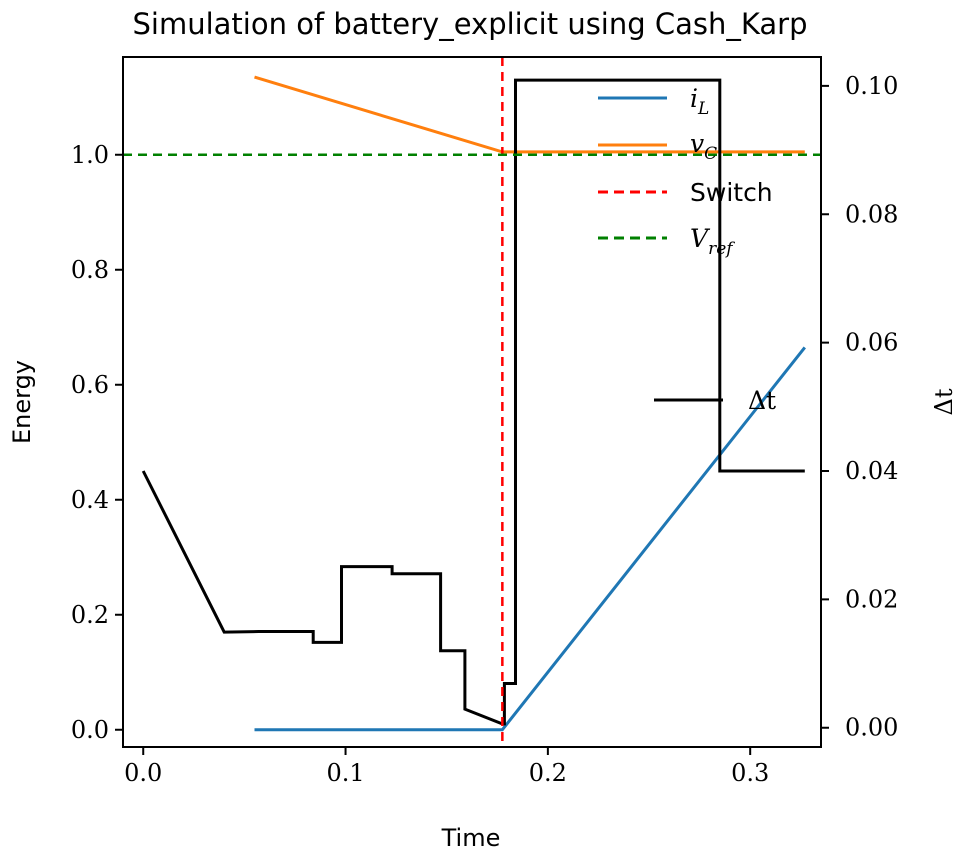 This screenshot has width=962, height=857. What do you see at coordinates (90, 270) in the screenshot?
I see `y-tick-label: 0.8` at bounding box center [90, 270].